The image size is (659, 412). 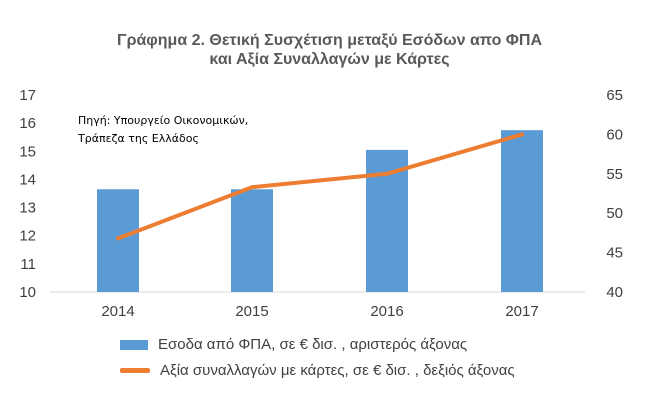 What do you see at coordinates (138, 138) in the screenshot?
I see `source-note-line2: Τράπεζα της Ελλάδος` at bounding box center [138, 138].